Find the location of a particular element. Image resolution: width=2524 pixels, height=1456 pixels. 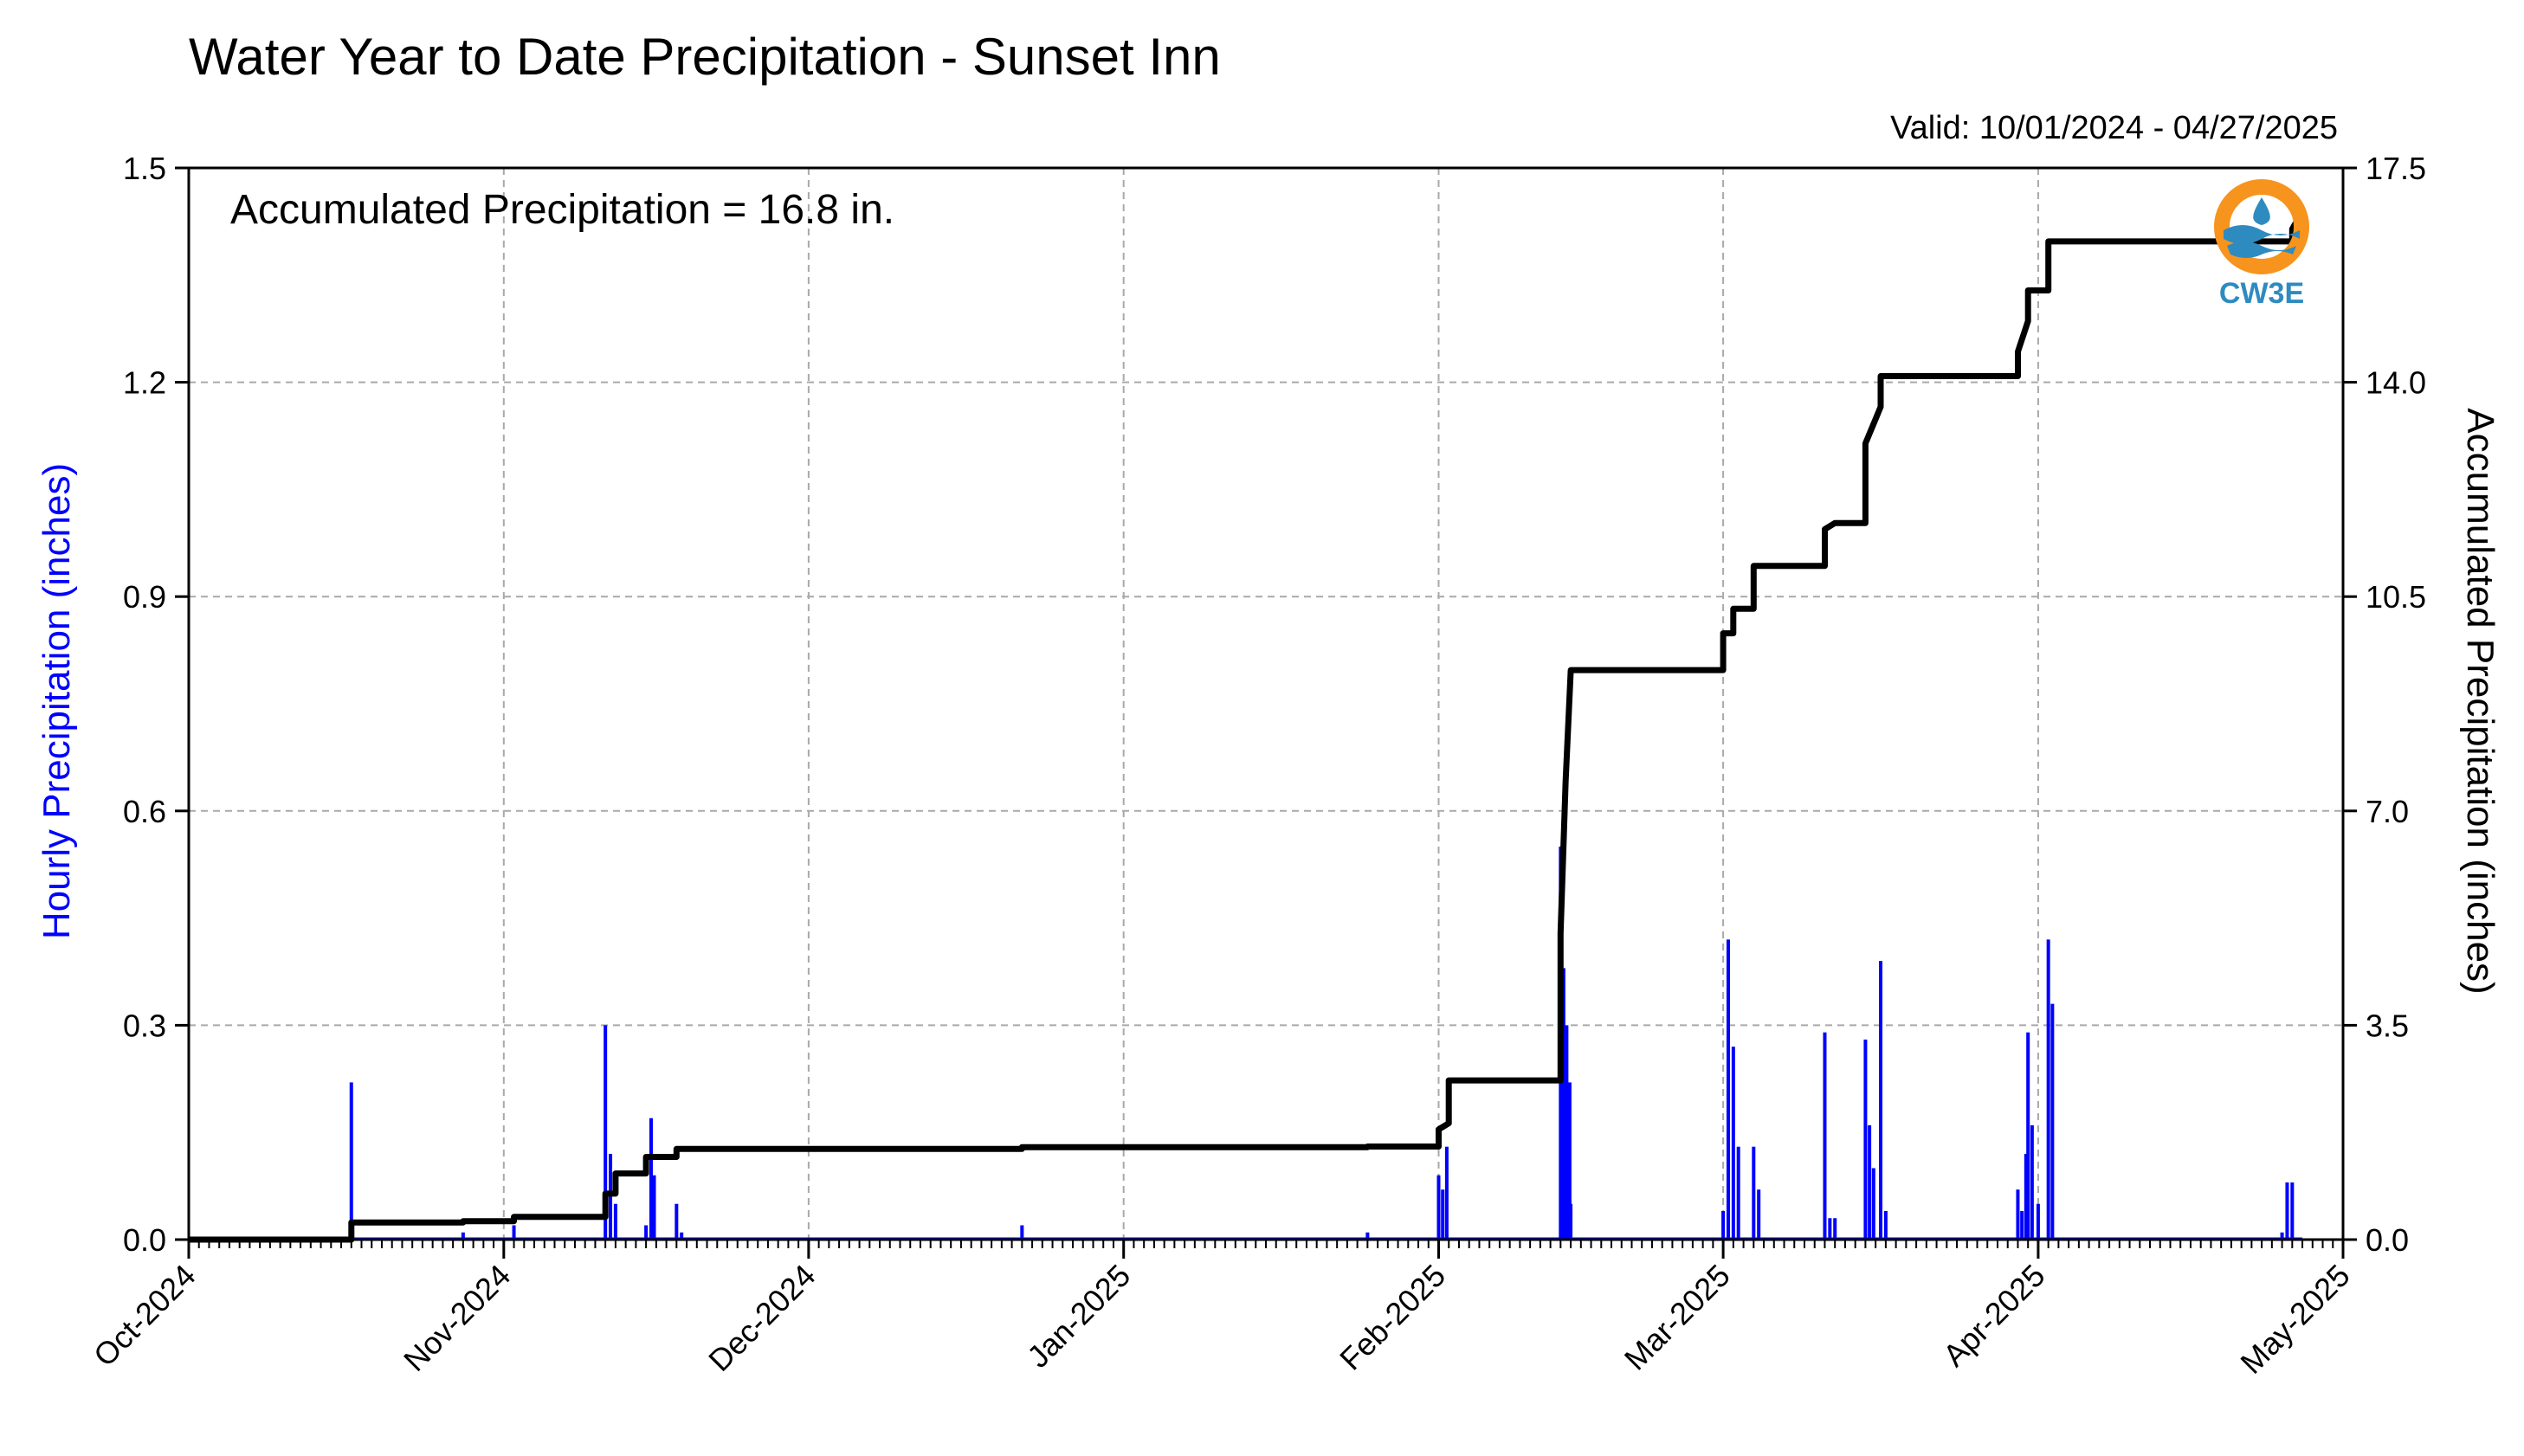

x-tick-label: Apr-2025 is located at coordinates (1994, 1316).